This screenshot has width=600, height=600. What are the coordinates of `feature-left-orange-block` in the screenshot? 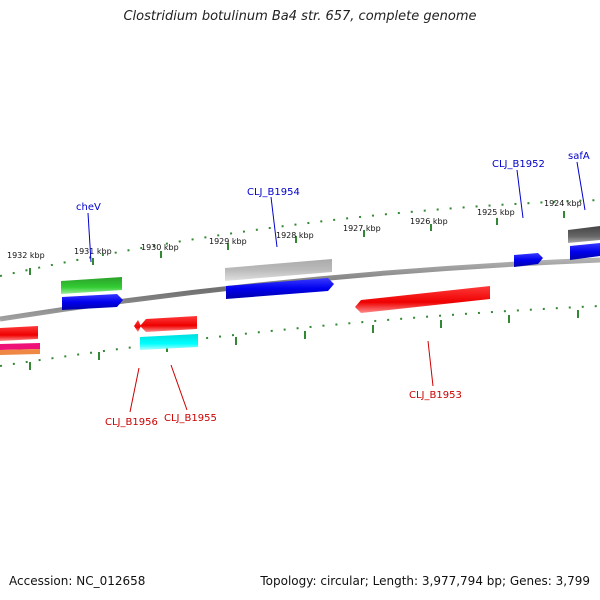 It's located at (20, 352).